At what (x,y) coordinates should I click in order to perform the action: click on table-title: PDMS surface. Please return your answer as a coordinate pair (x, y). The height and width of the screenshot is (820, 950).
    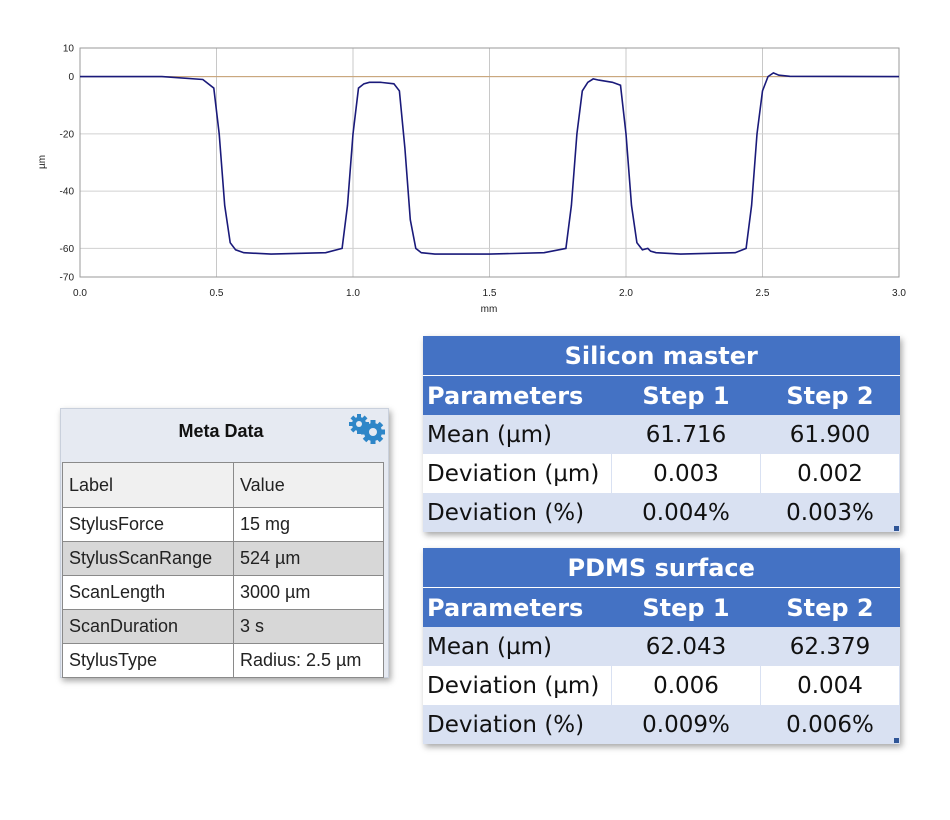
    Looking at the image, I should click on (661, 568).